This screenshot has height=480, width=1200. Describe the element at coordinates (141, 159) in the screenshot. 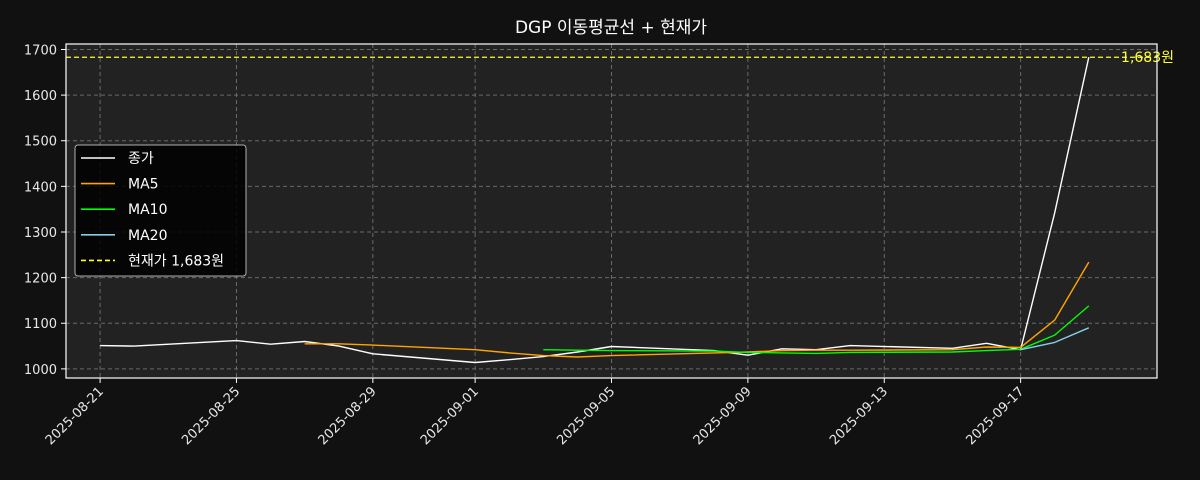

I see `legend-label: 종가` at that location.